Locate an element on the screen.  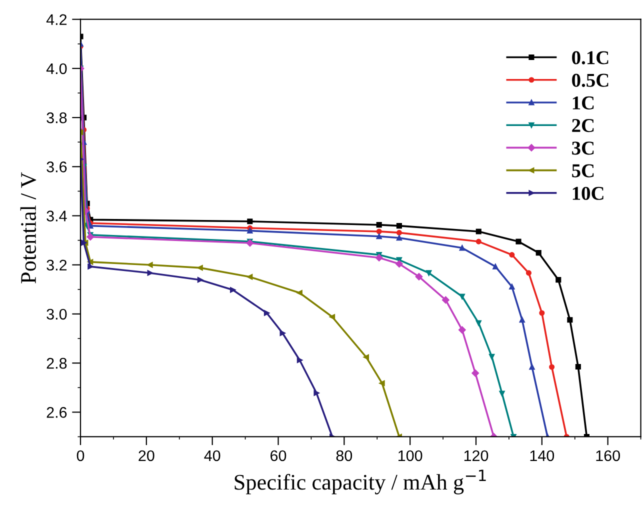
y-tick-label: 2.6 is located at coordinates (56, 412).